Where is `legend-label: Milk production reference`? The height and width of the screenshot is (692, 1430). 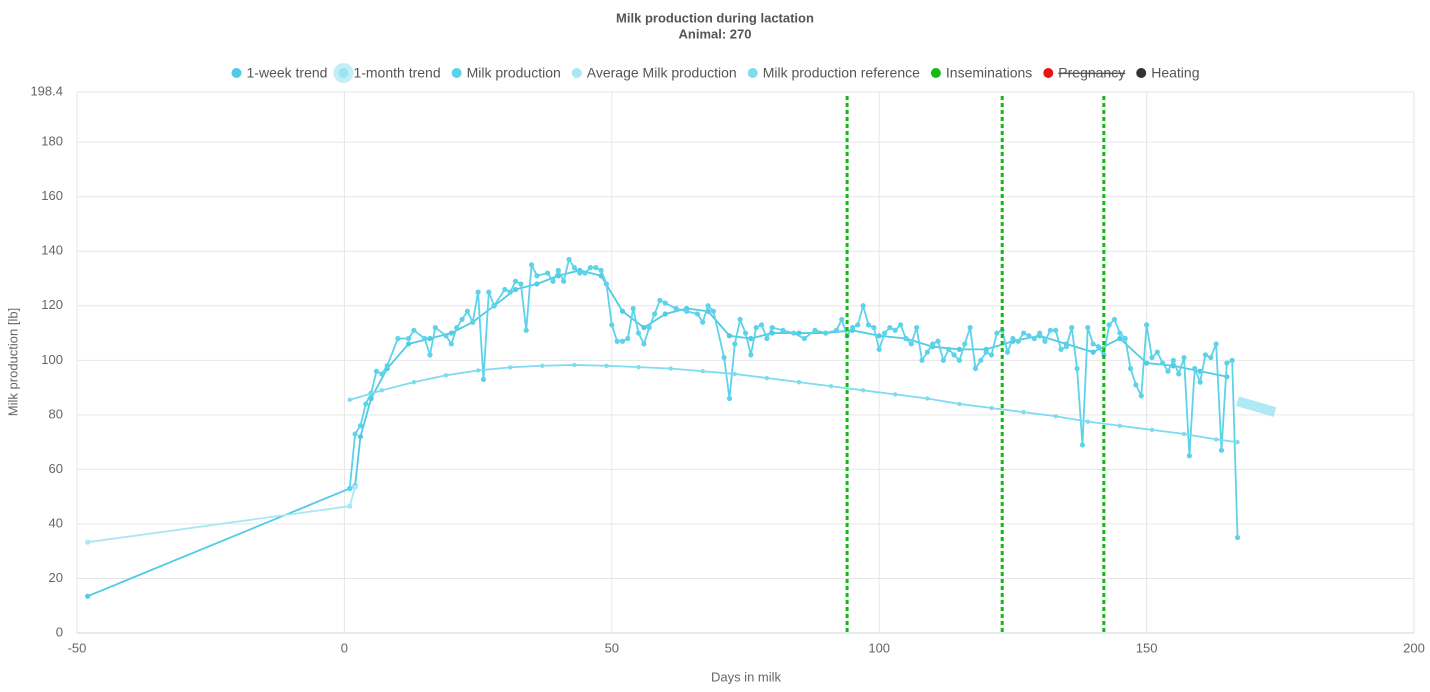
legend-label: Milk production reference is located at coordinates (841, 73).